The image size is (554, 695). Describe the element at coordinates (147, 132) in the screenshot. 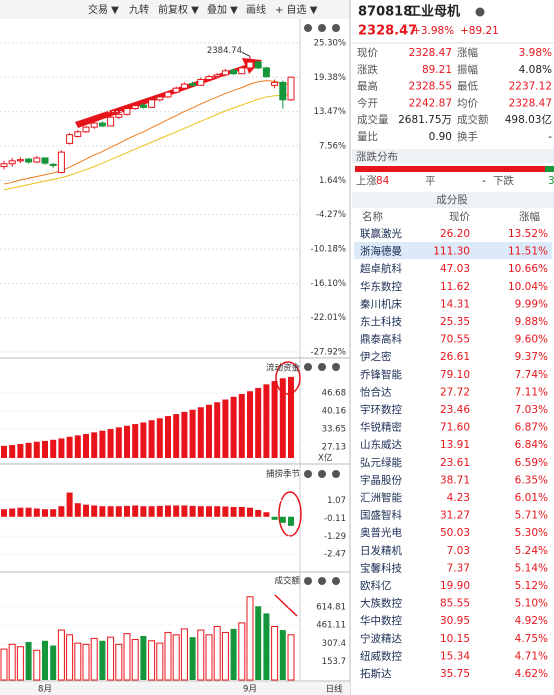

I see `ma-line` at that location.